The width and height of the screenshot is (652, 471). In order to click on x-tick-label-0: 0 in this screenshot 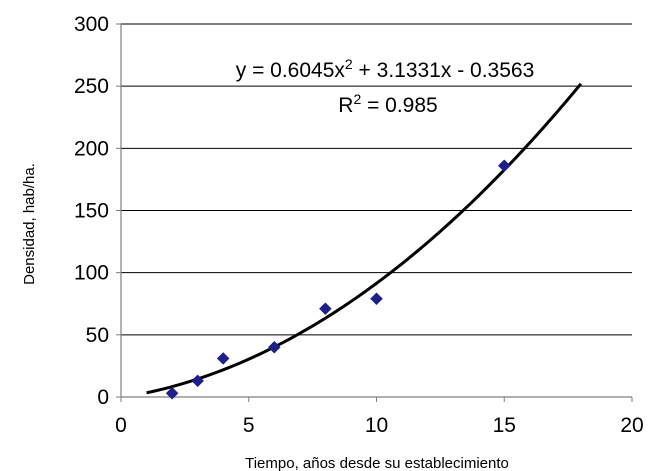, I will do `click(121, 425)`.